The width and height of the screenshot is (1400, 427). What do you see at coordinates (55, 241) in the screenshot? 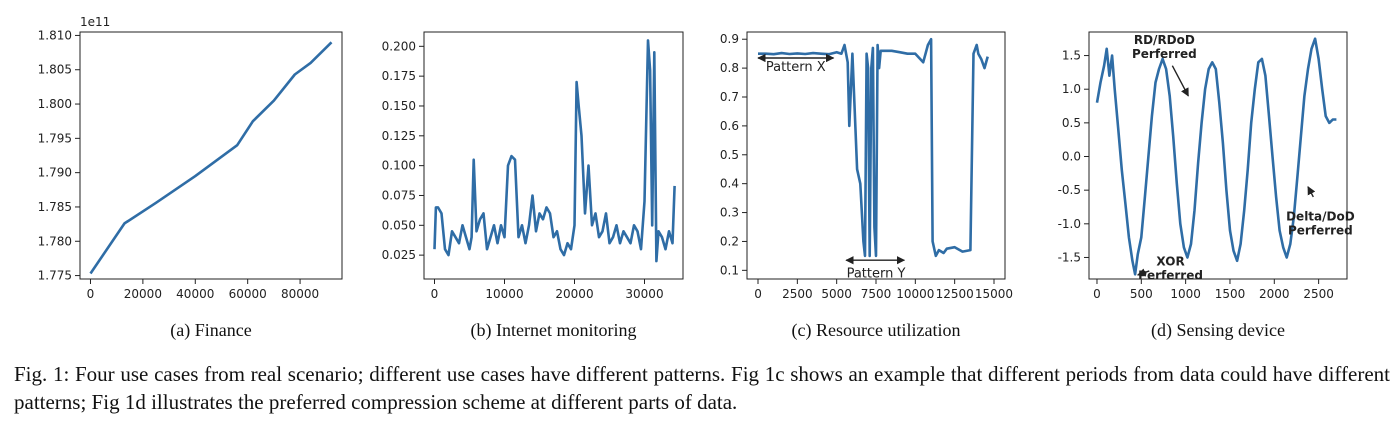
I see `y-tick-label: 1.780` at bounding box center [55, 241].